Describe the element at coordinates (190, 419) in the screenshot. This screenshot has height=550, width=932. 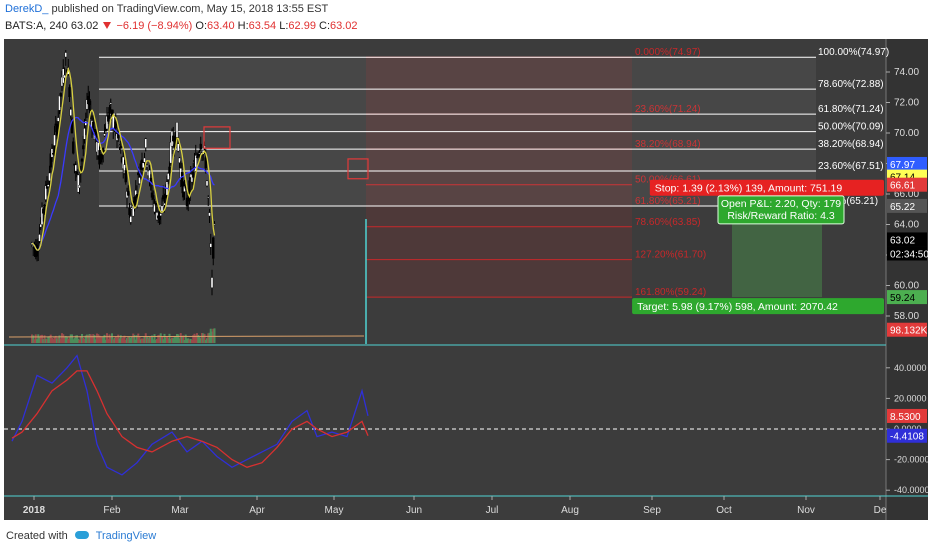
I see `indicator-line-red` at that location.